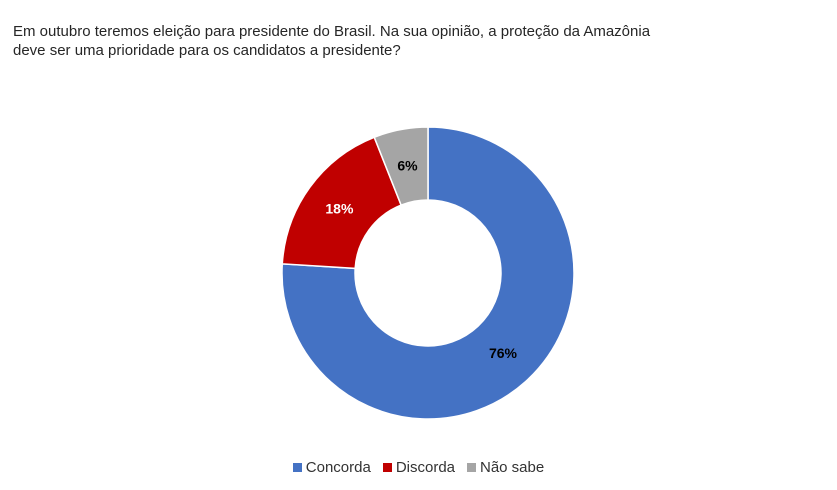 This screenshot has height=490, width=837. What do you see at coordinates (339, 209) in the screenshot?
I see `data-label-discorda: 18%` at bounding box center [339, 209].